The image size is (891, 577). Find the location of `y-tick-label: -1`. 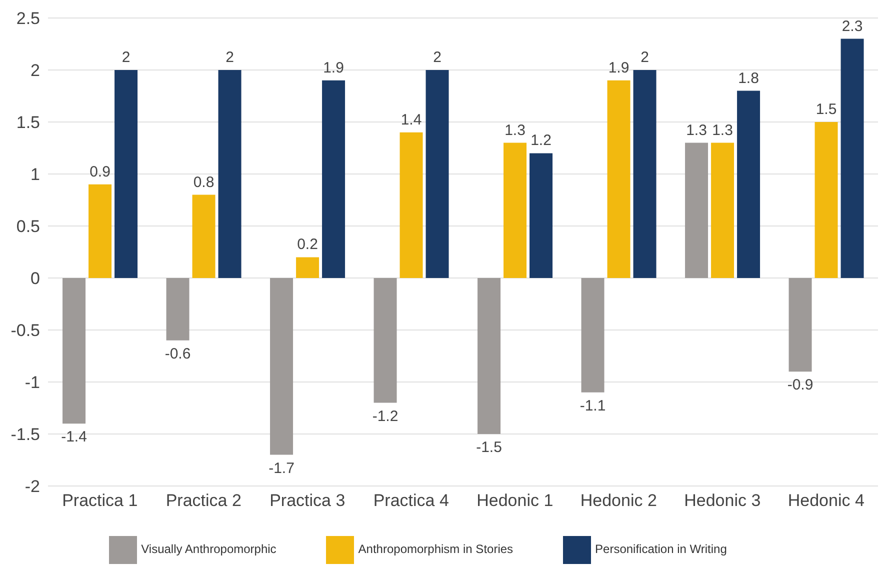

y-tick-label: -1 is located at coordinates (32, 382).